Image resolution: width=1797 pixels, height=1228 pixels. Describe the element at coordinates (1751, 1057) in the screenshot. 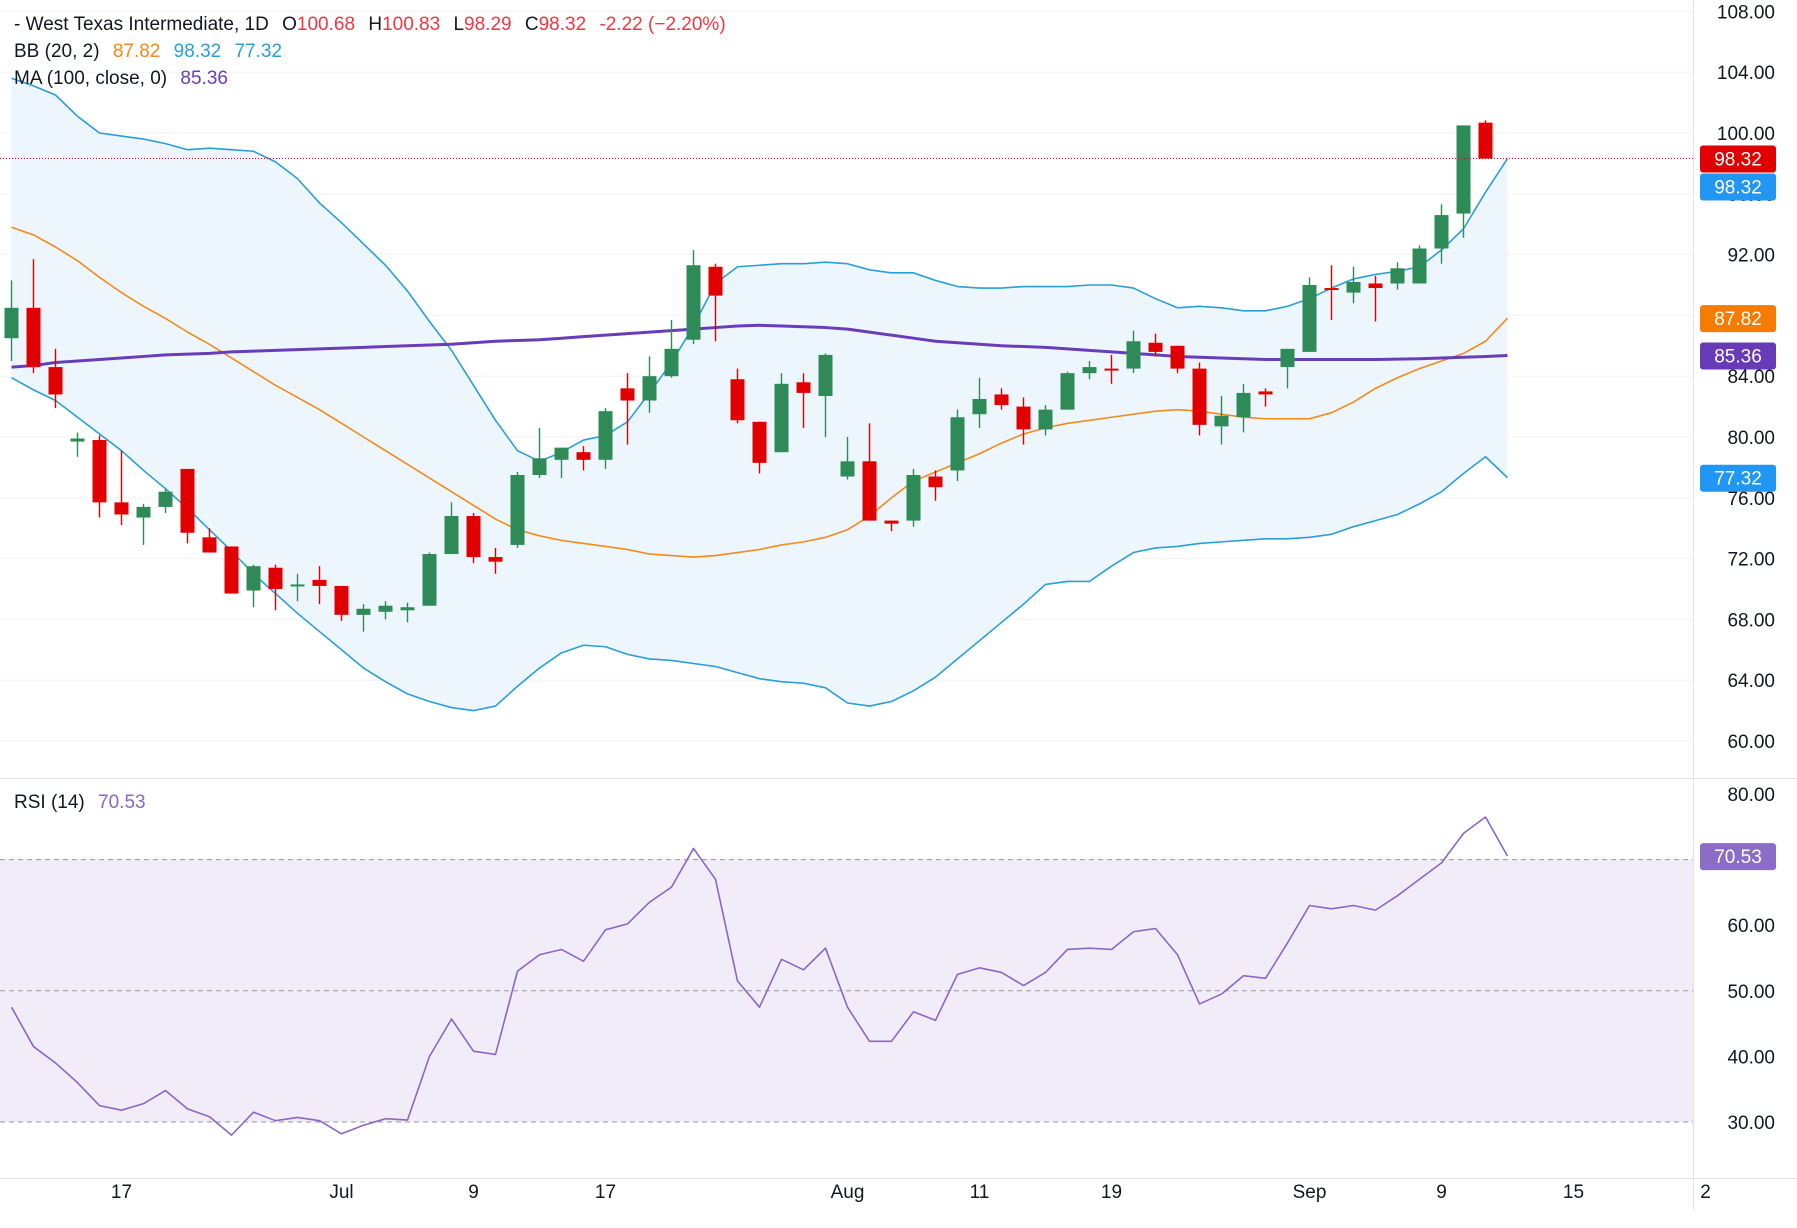

I see `rsi-axis-tick: 40.00` at that location.